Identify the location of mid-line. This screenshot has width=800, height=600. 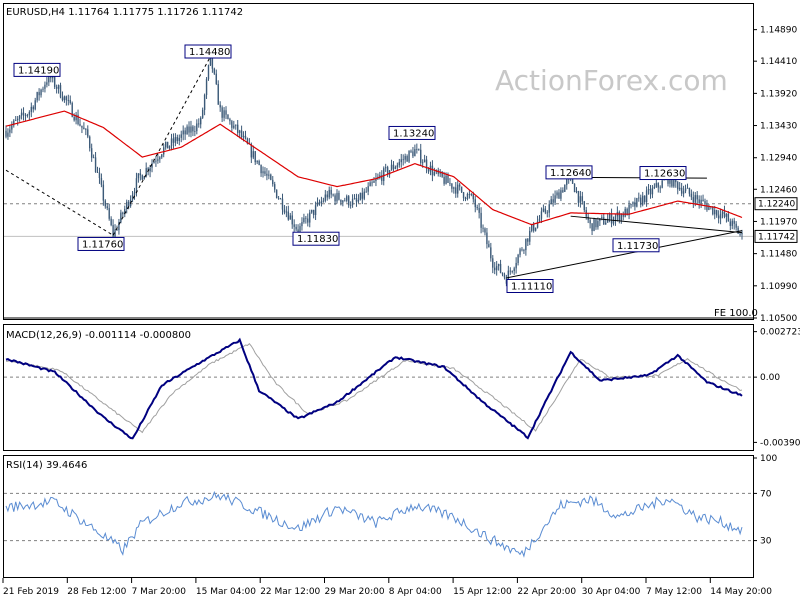
(656, 224).